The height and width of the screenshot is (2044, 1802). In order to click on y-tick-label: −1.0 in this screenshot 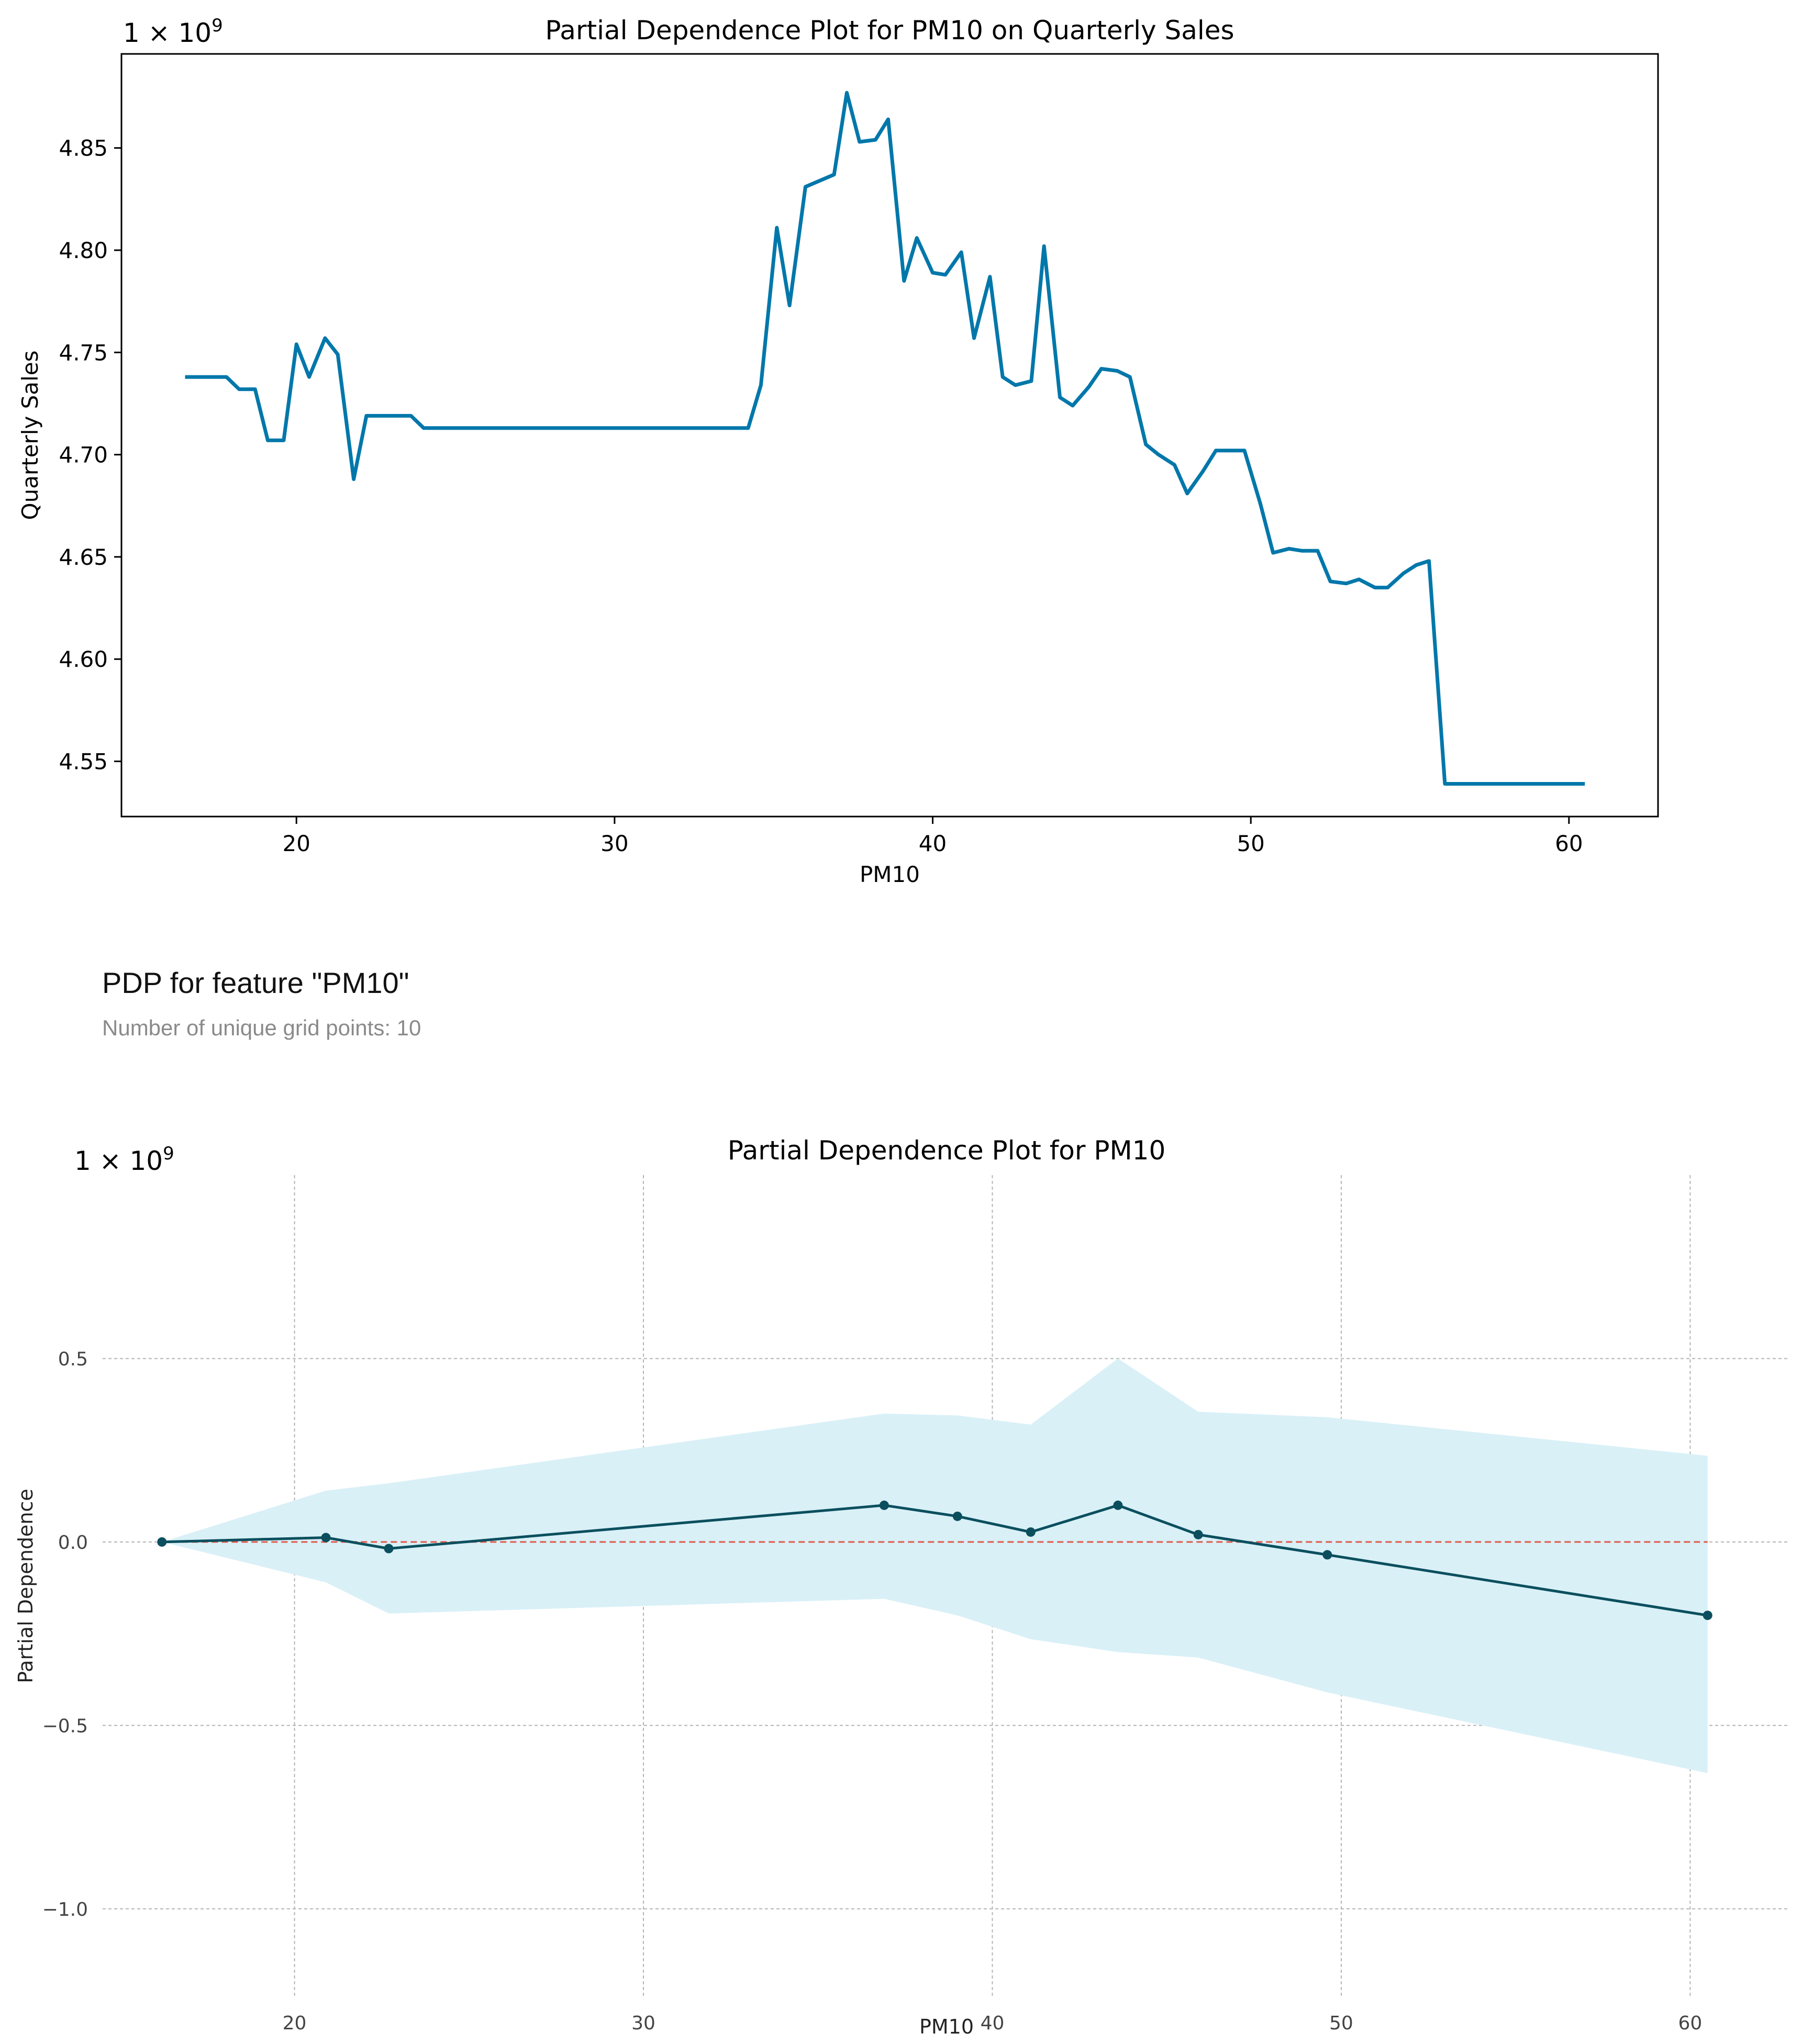, I will do `click(65, 1909)`.